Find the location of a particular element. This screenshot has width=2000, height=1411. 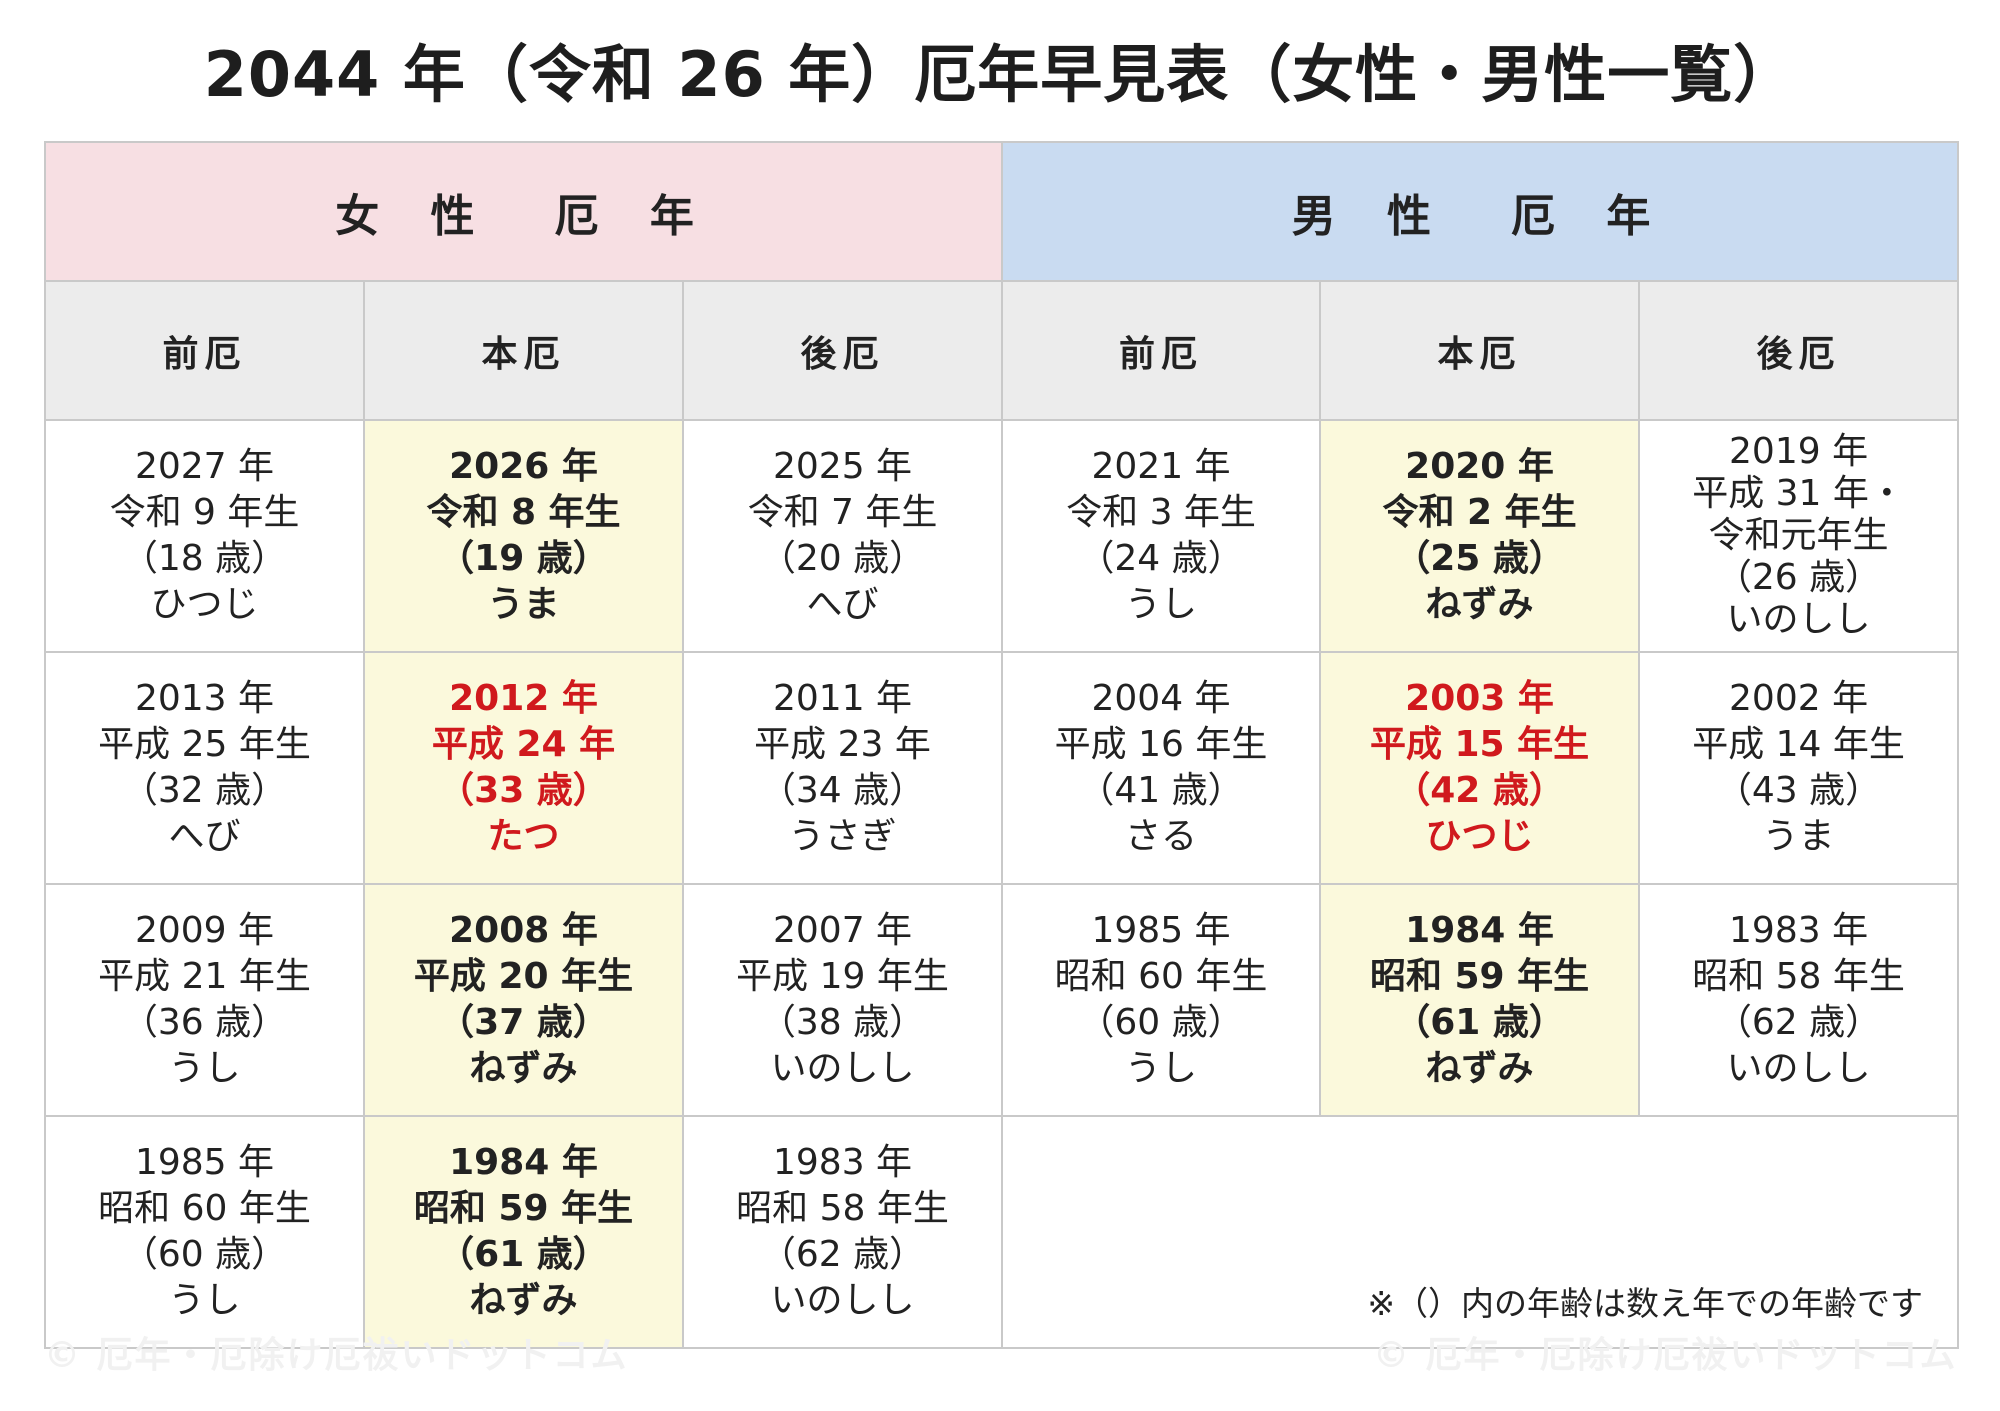

female-maeyaku-cell: 1985 年 昭和 60 年生 （60 歳） うし is located at coordinates (204, 1232).